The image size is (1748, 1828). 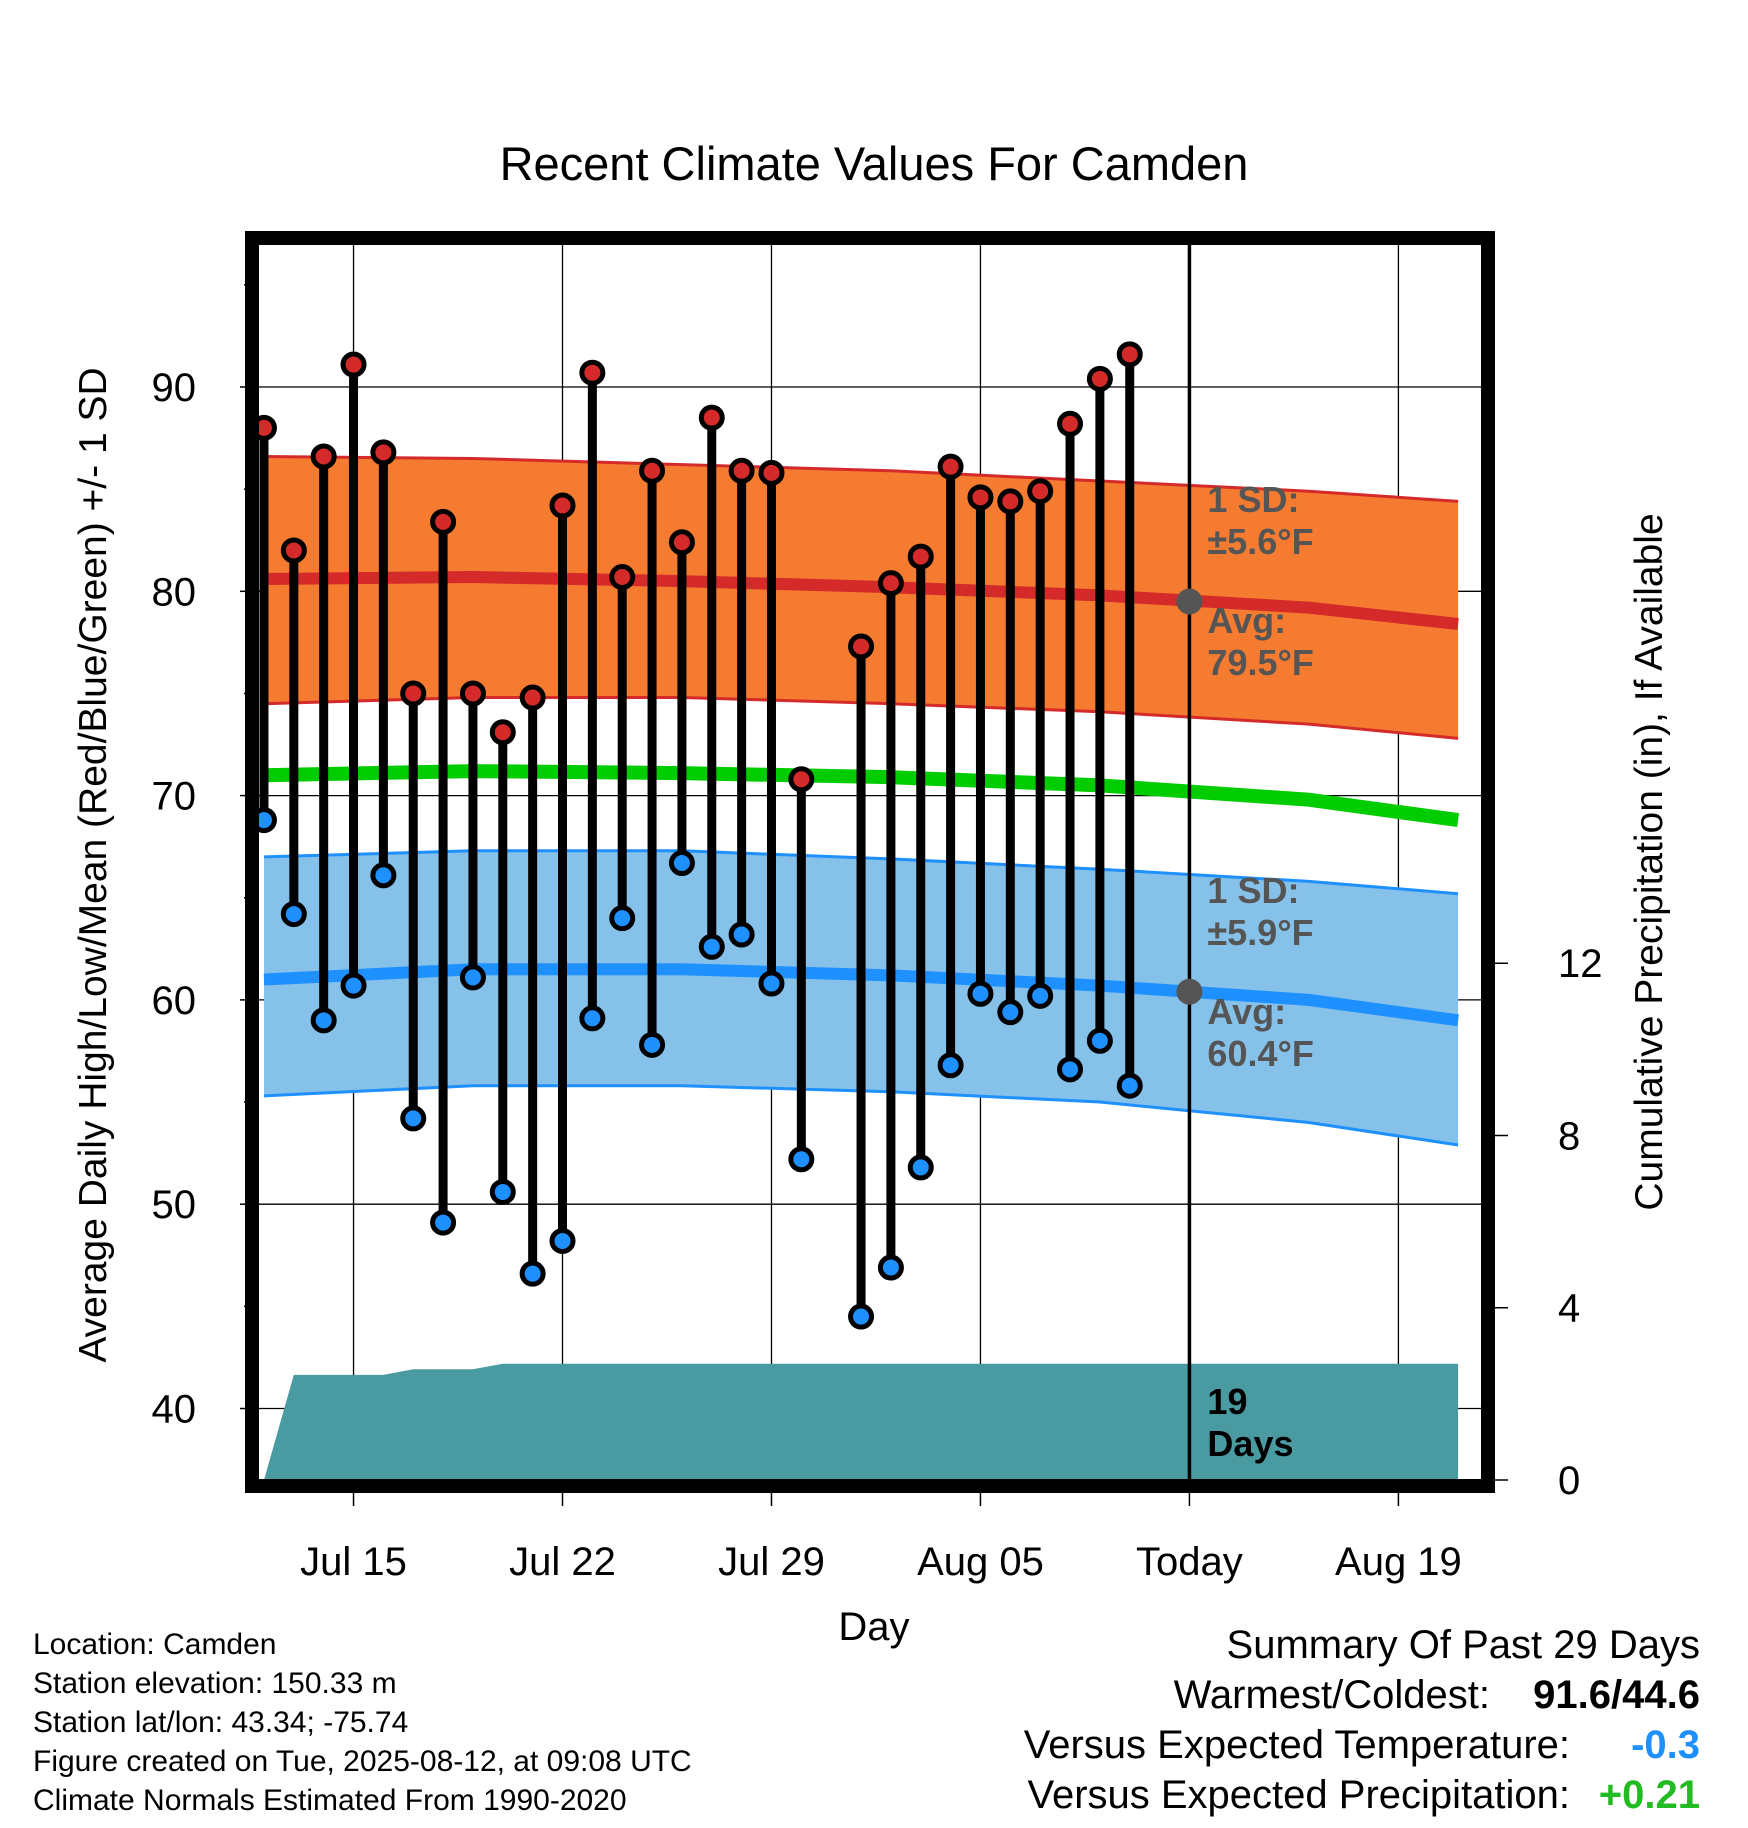 I want to click on high-avg-annotation: 79.5°F, so click(x=1260, y=662).